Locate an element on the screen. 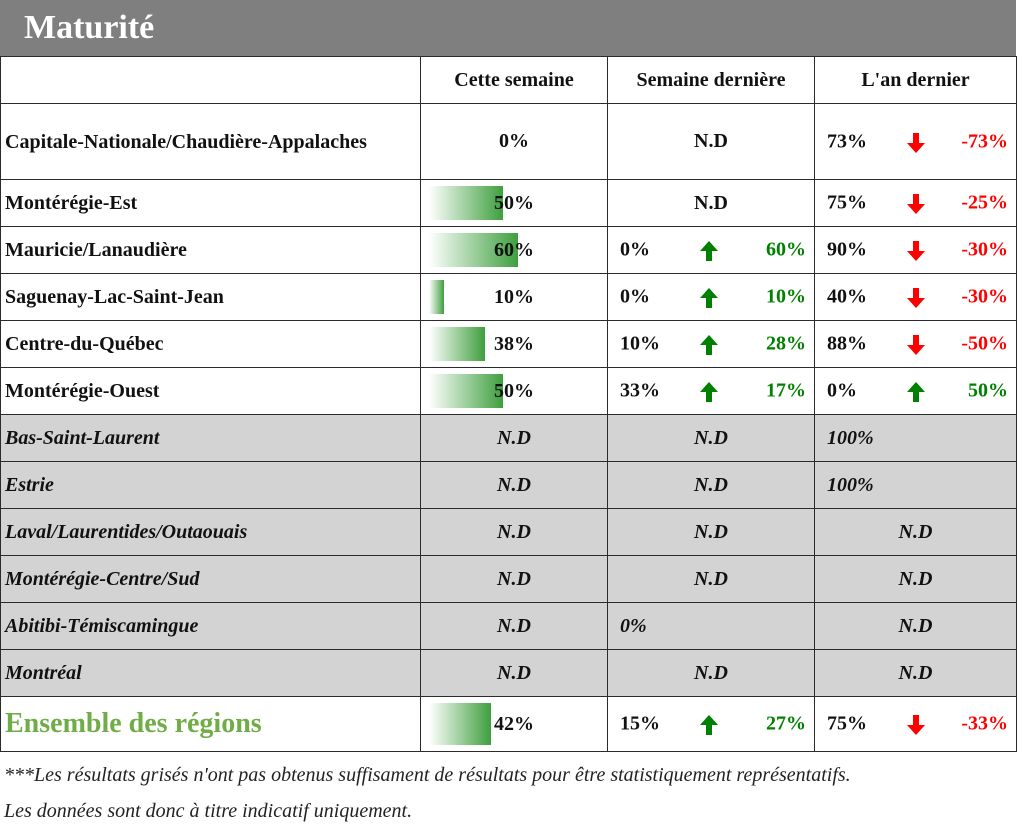 The width and height of the screenshot is (1024, 831). last-year-cell: 100% is located at coordinates (915, 438).